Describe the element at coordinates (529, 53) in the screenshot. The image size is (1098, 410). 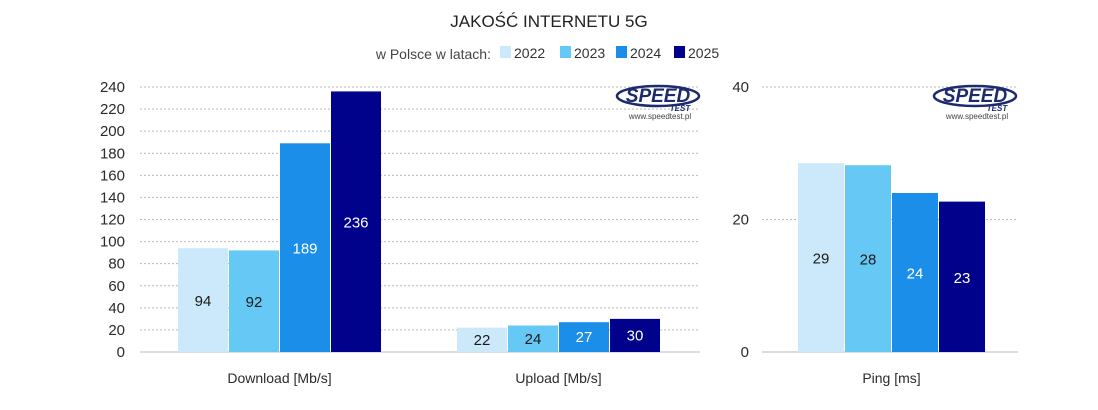
I see `legend-label-2022: 2022` at that location.